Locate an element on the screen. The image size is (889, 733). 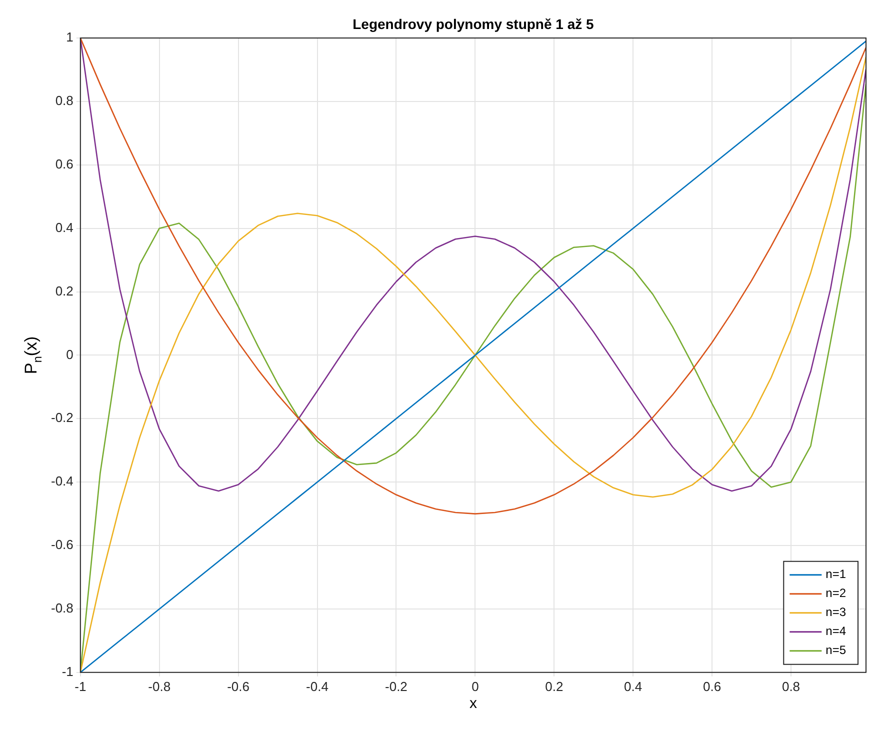
x-tick-label: 0.8 is located at coordinates (791, 686).